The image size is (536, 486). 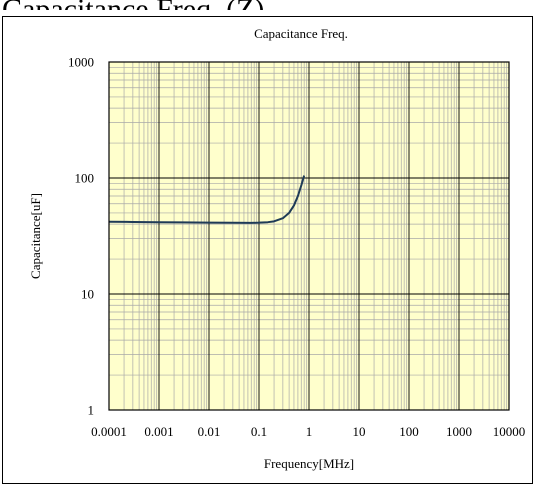 What do you see at coordinates (158, 431) in the screenshot?
I see `x-tick-label: 0.001` at bounding box center [158, 431].